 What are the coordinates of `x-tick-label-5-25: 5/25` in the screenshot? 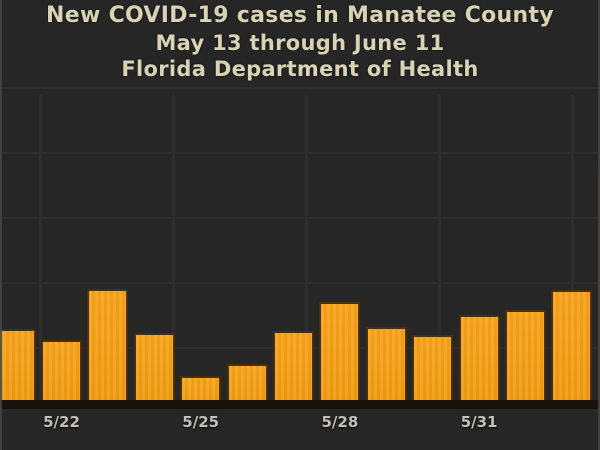 It's located at (201, 422).